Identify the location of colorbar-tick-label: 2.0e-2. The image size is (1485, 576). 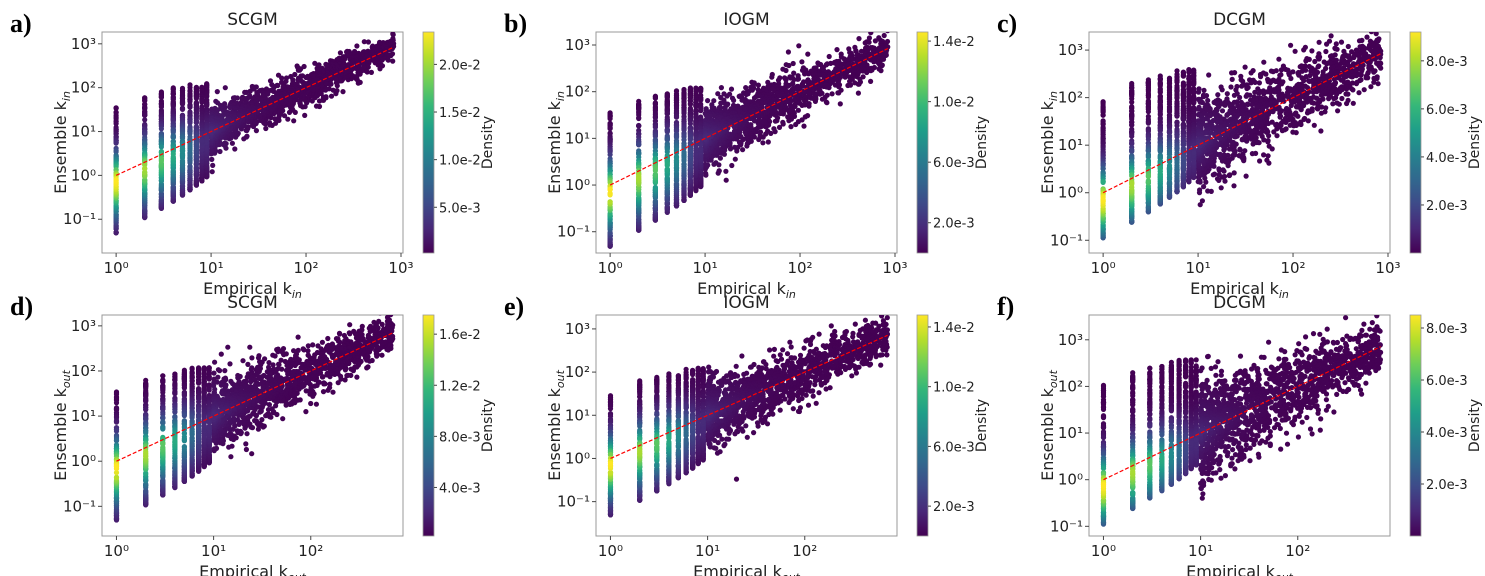
(460, 65).